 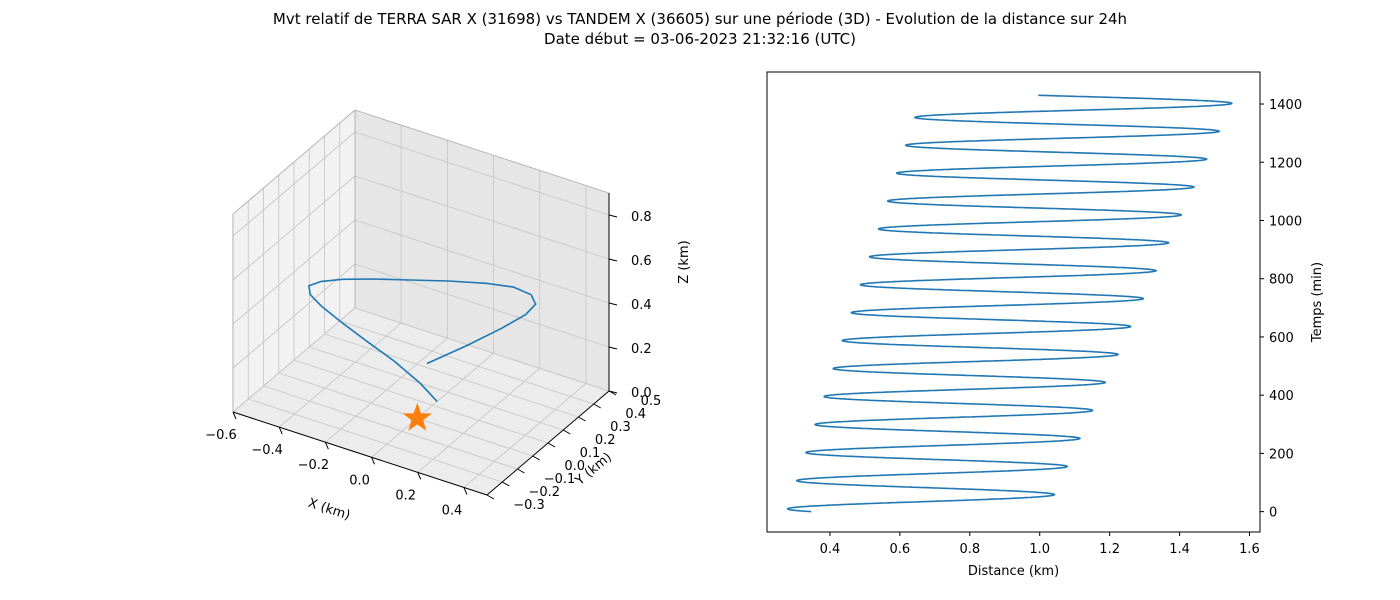 I want to click on x-tick-label: −0.6, so click(x=221, y=435).